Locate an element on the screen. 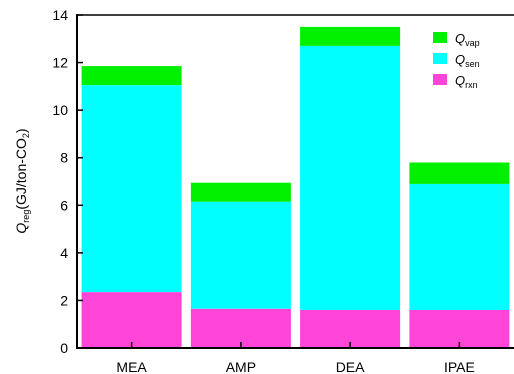  x-tick-label: DEA is located at coordinates (350, 366).